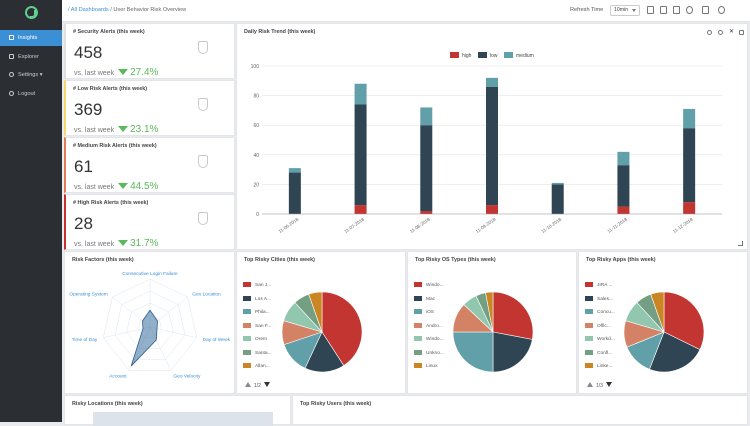 This screenshot has height=426, width=750. What do you see at coordinates (424, 312) in the screenshot?
I see `pie-legend-item: iOS` at bounding box center [424, 312].